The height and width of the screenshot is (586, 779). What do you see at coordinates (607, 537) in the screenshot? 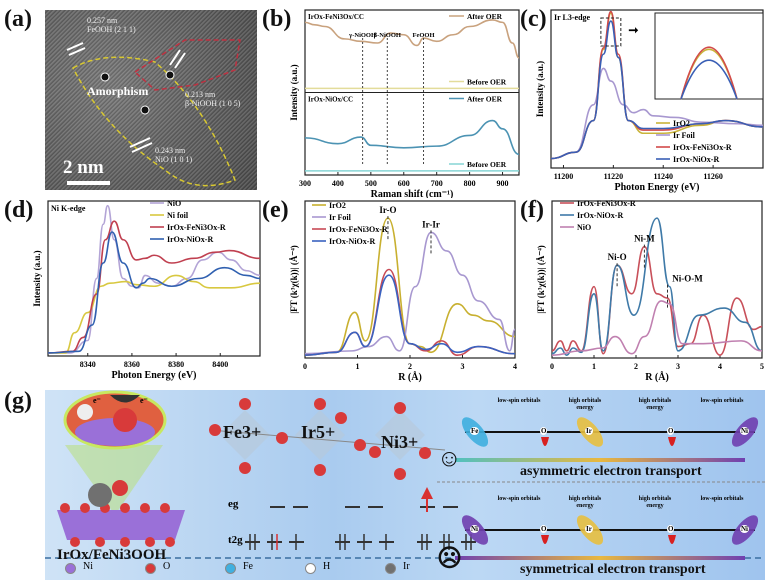
I see `transport-row-symmetrical` at bounding box center [607, 537].